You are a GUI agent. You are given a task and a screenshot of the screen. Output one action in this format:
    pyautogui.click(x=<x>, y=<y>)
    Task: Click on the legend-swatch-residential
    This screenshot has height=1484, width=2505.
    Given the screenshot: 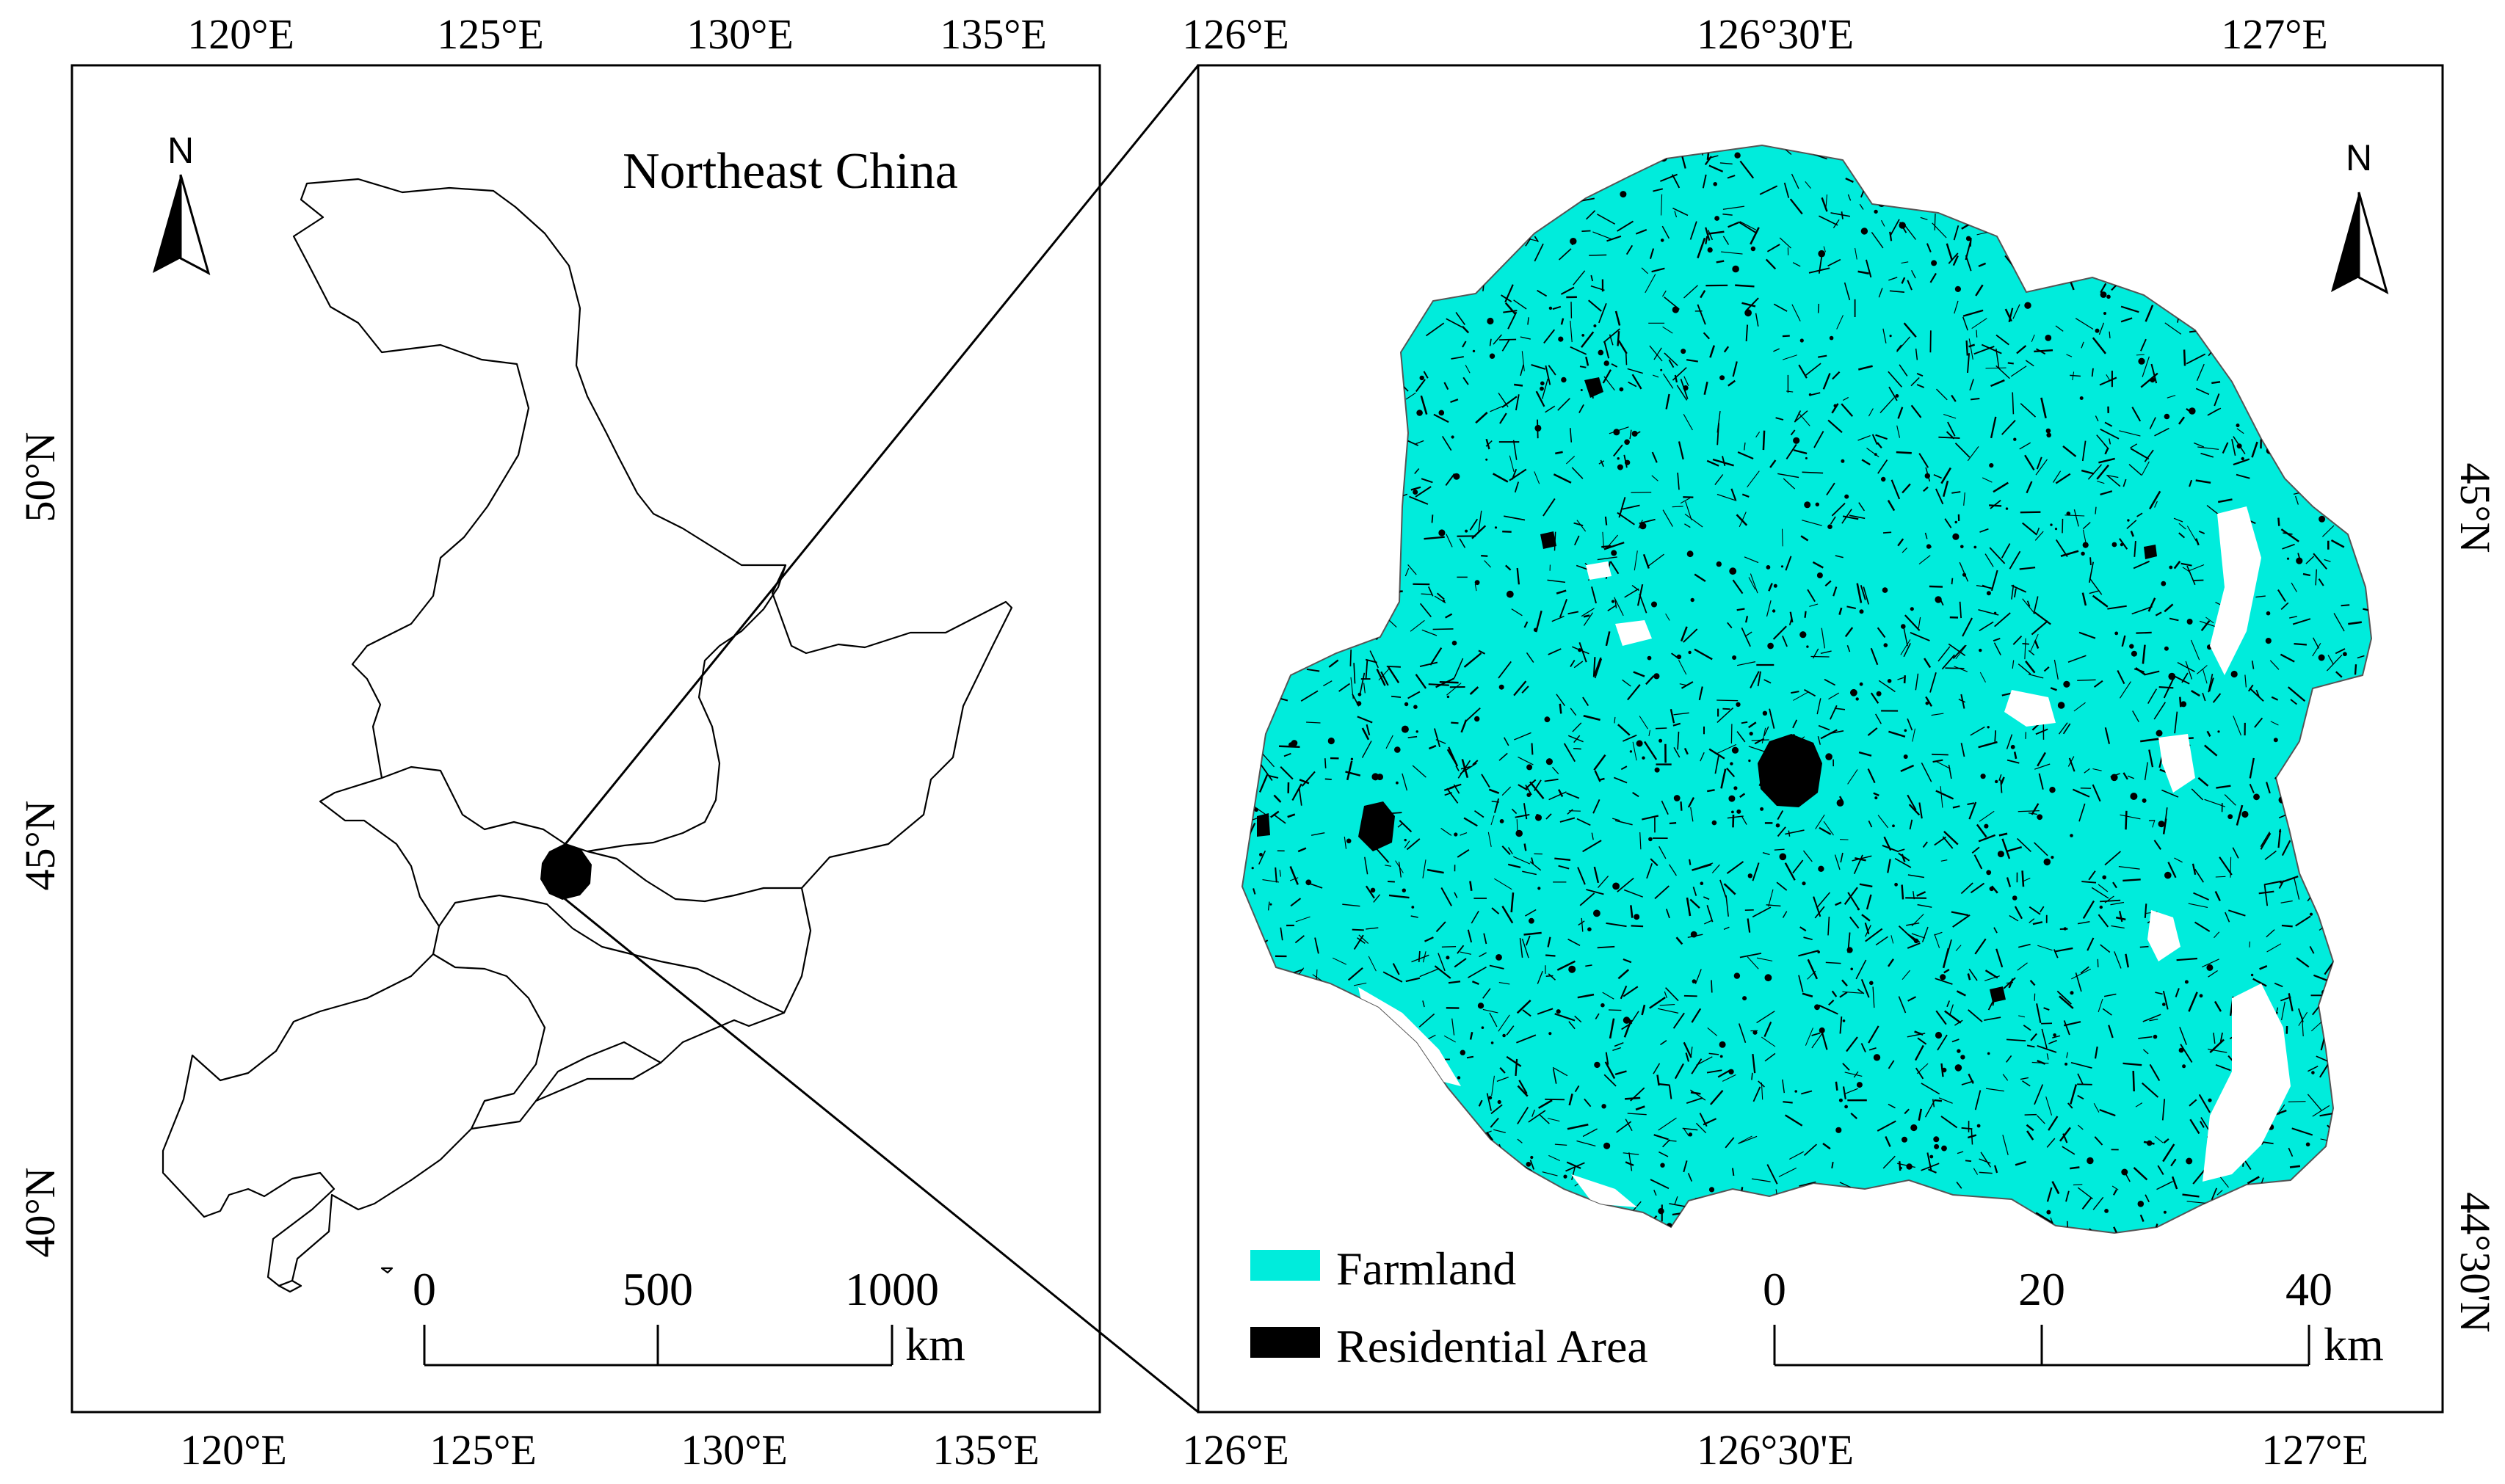 What is the action you would take?
    pyautogui.click(x=1285, y=1342)
    